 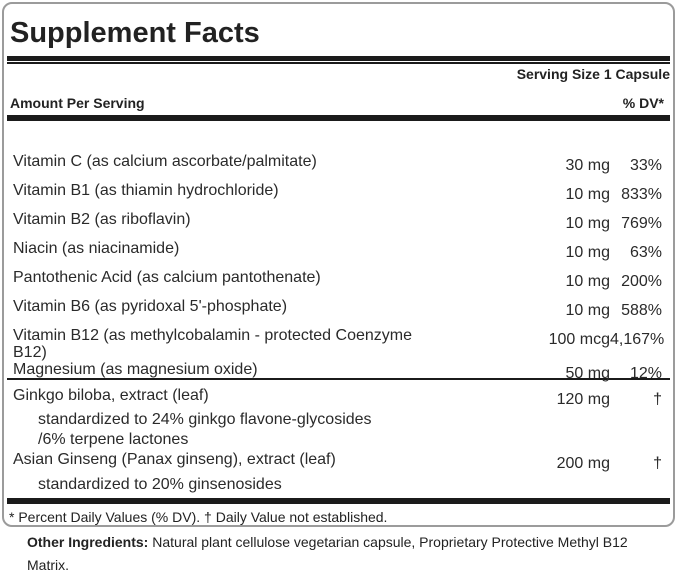 What do you see at coordinates (135, 33) in the screenshot?
I see `panel-title: Supplement Facts` at bounding box center [135, 33].